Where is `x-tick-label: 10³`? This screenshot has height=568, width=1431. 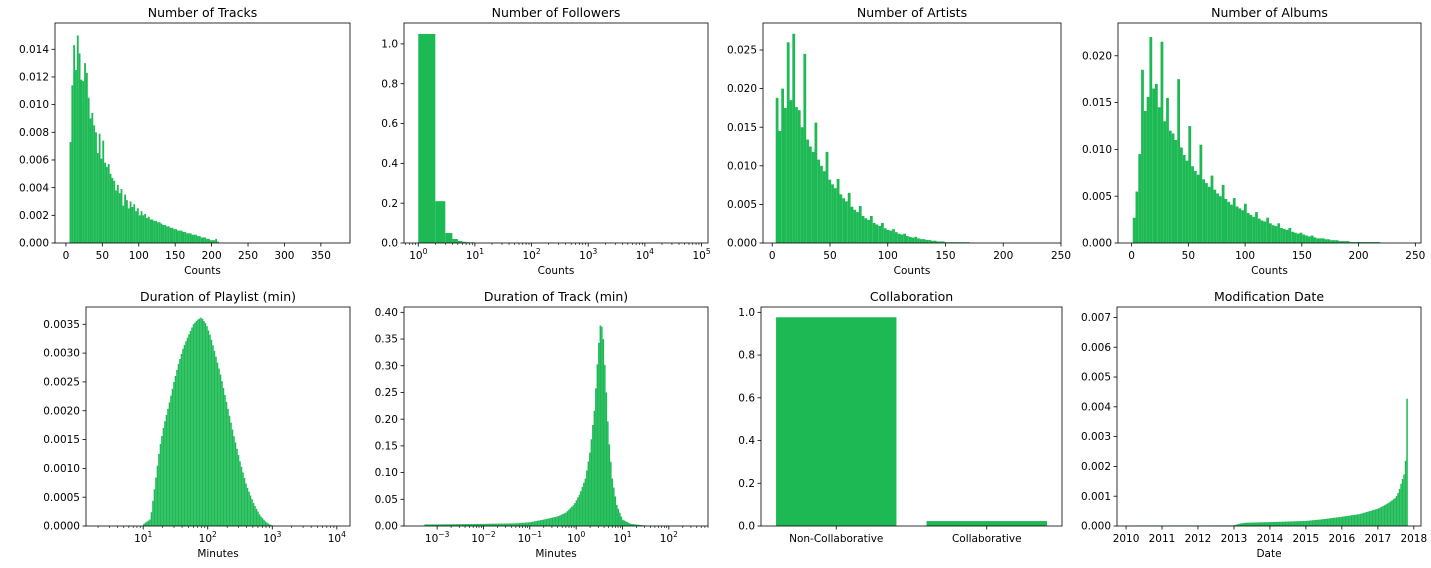
x-tick-label: 10³ is located at coordinates (272, 537).